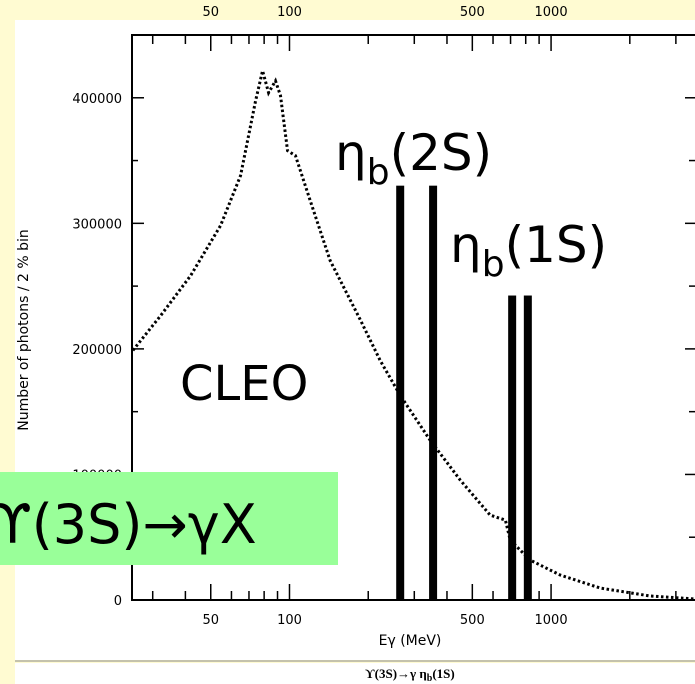 This screenshot has width=695, height=684. Describe the element at coordinates (472, 620) in the screenshot. I see `x-tick-label: 500` at that location.